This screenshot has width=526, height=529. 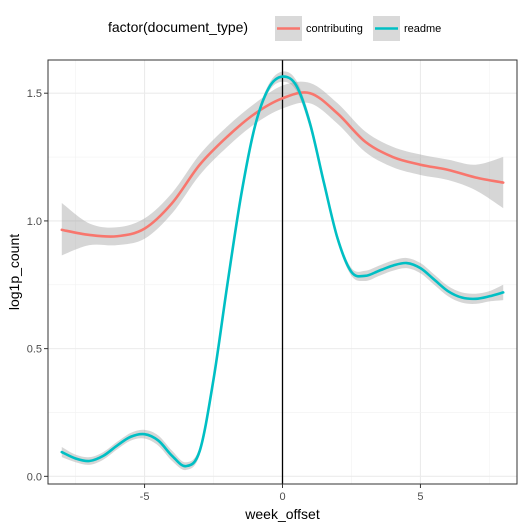 I want to click on legend-item-contributing: contributing, so click(x=319, y=28).